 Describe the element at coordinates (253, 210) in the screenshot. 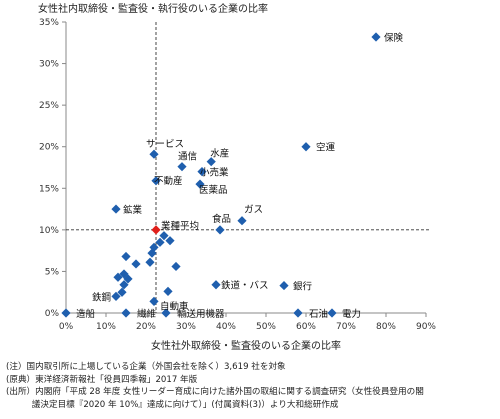

I see `point-label: ガス` at that location.